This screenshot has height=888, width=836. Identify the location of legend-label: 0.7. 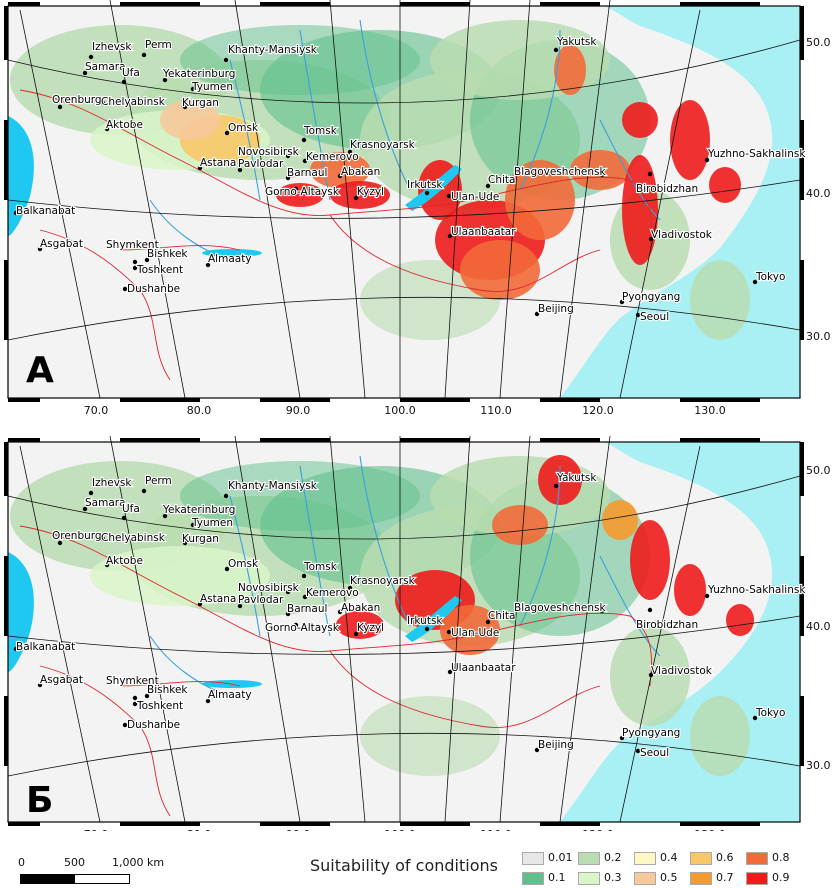
(725, 877).